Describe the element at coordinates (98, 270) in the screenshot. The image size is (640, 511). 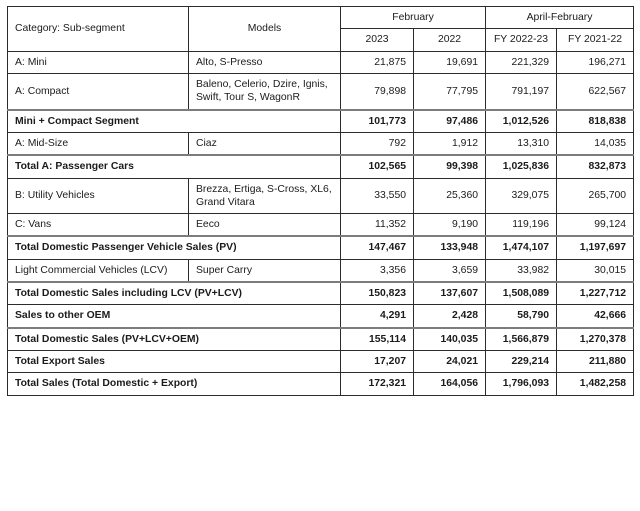
I see `row-category-label: Light Commercial Vehicles (LCV)` at that location.